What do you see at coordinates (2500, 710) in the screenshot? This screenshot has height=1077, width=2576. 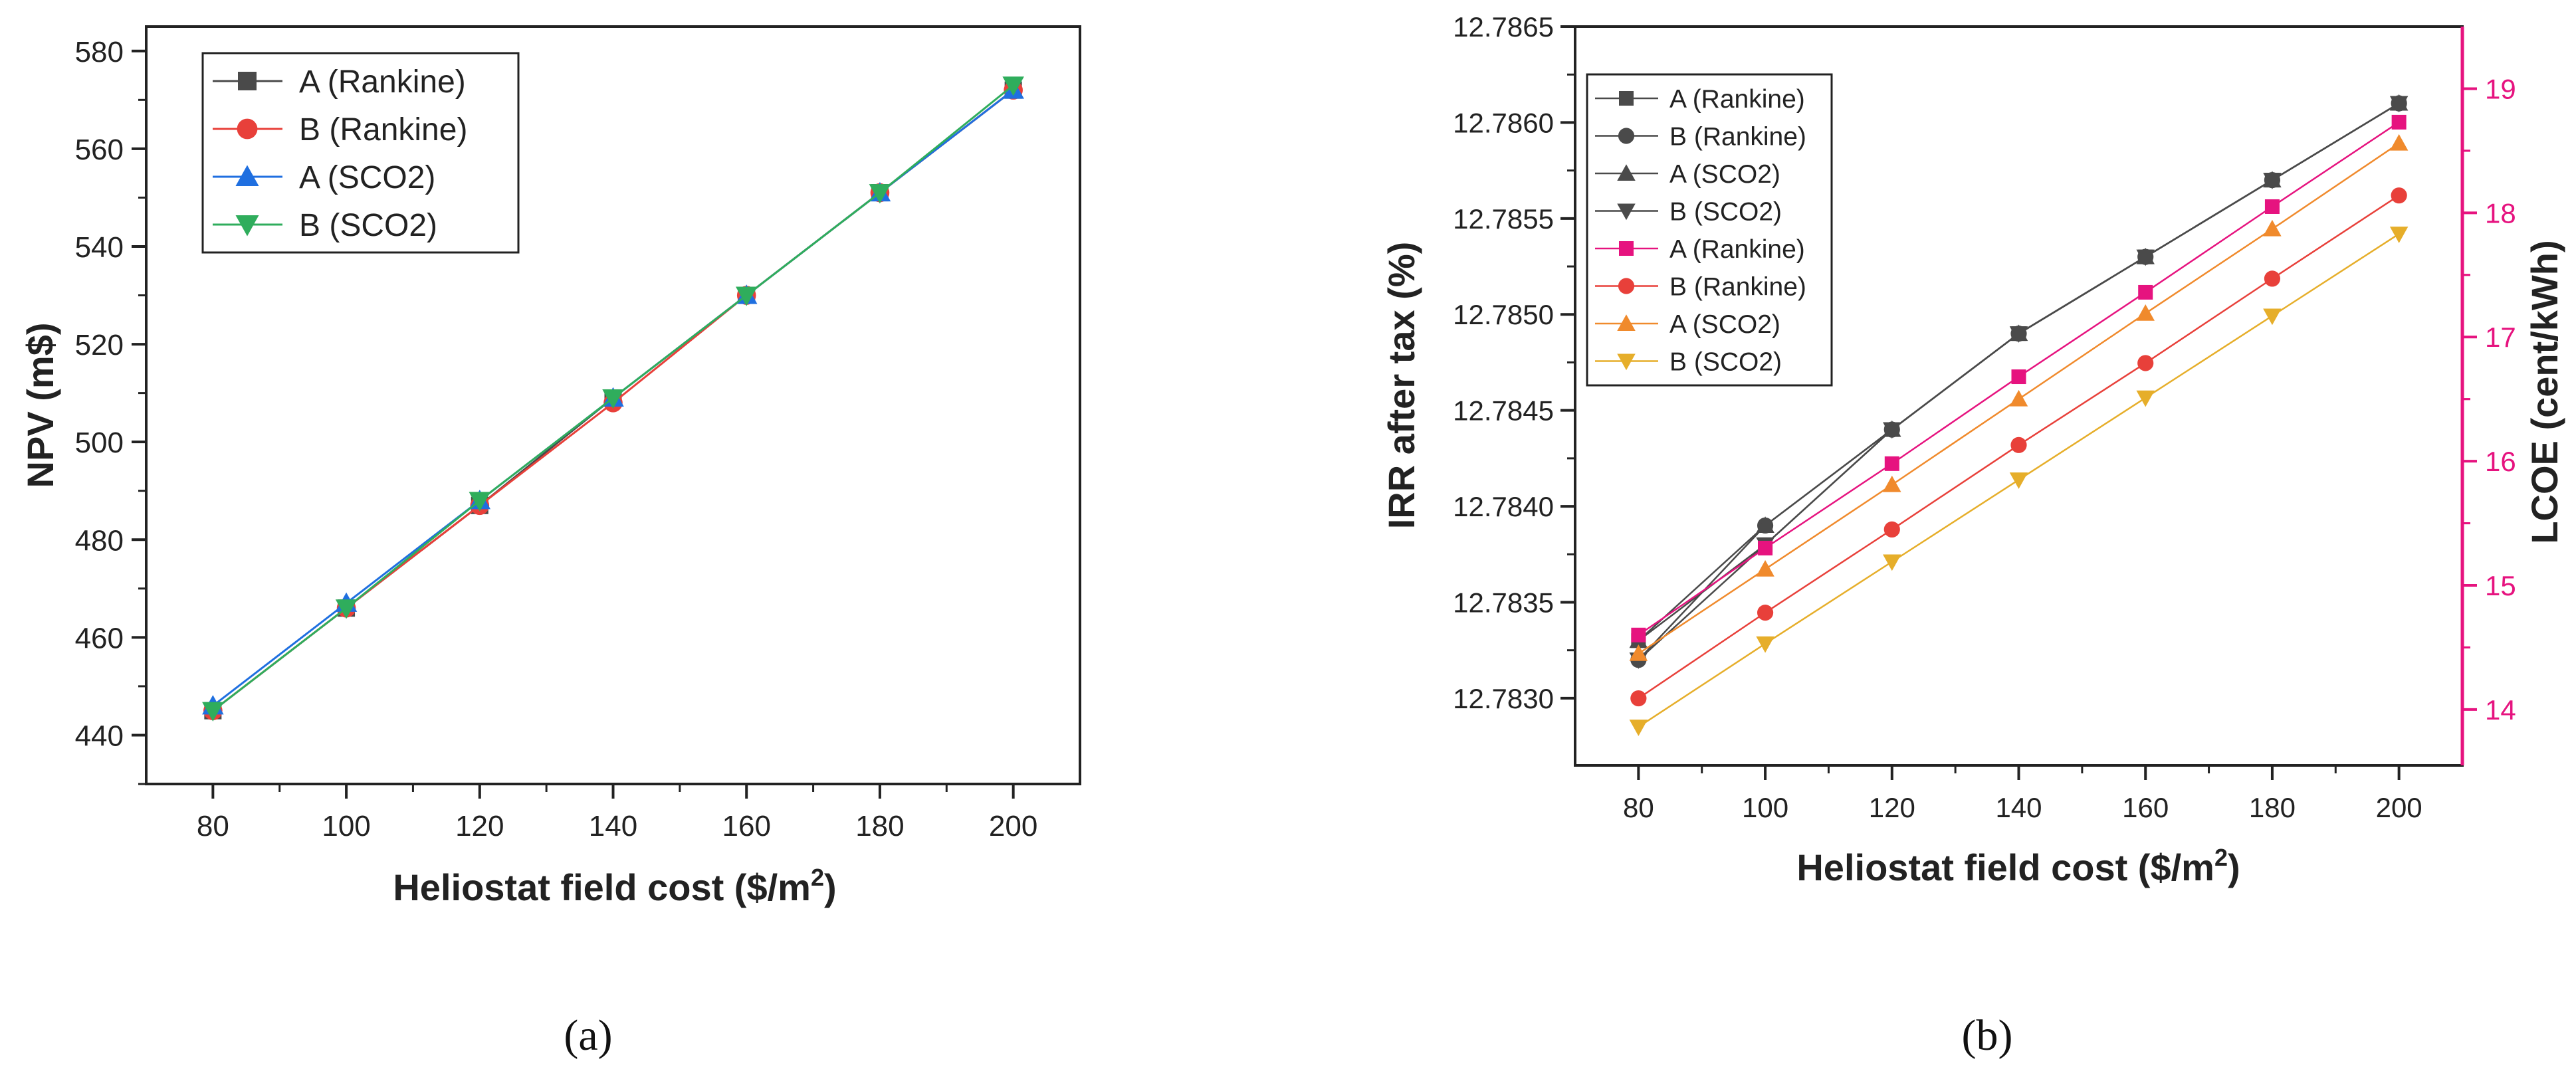 I see `chart-b-y2-tick-label: 14` at bounding box center [2500, 710].